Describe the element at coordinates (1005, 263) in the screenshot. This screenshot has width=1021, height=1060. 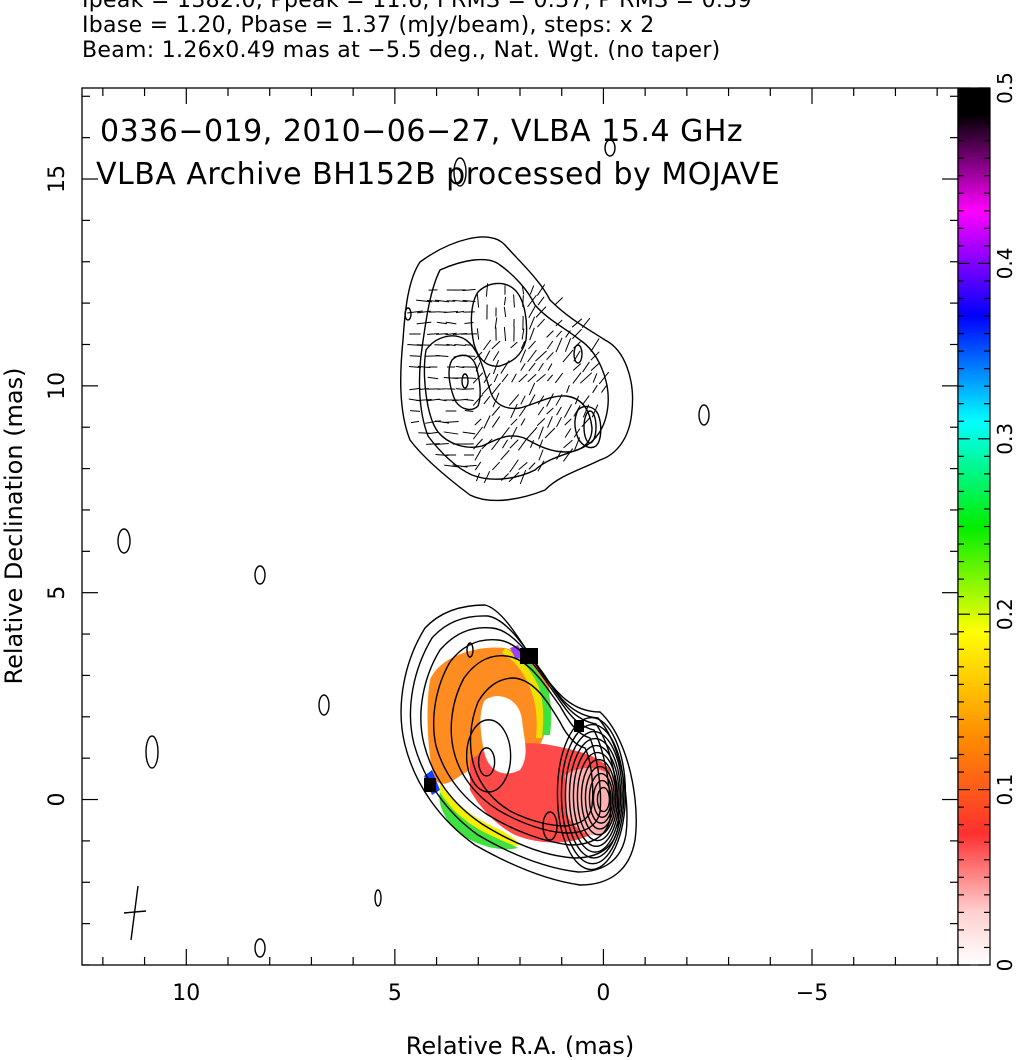
I see `colorbar-tick-label: 0.4` at that location.